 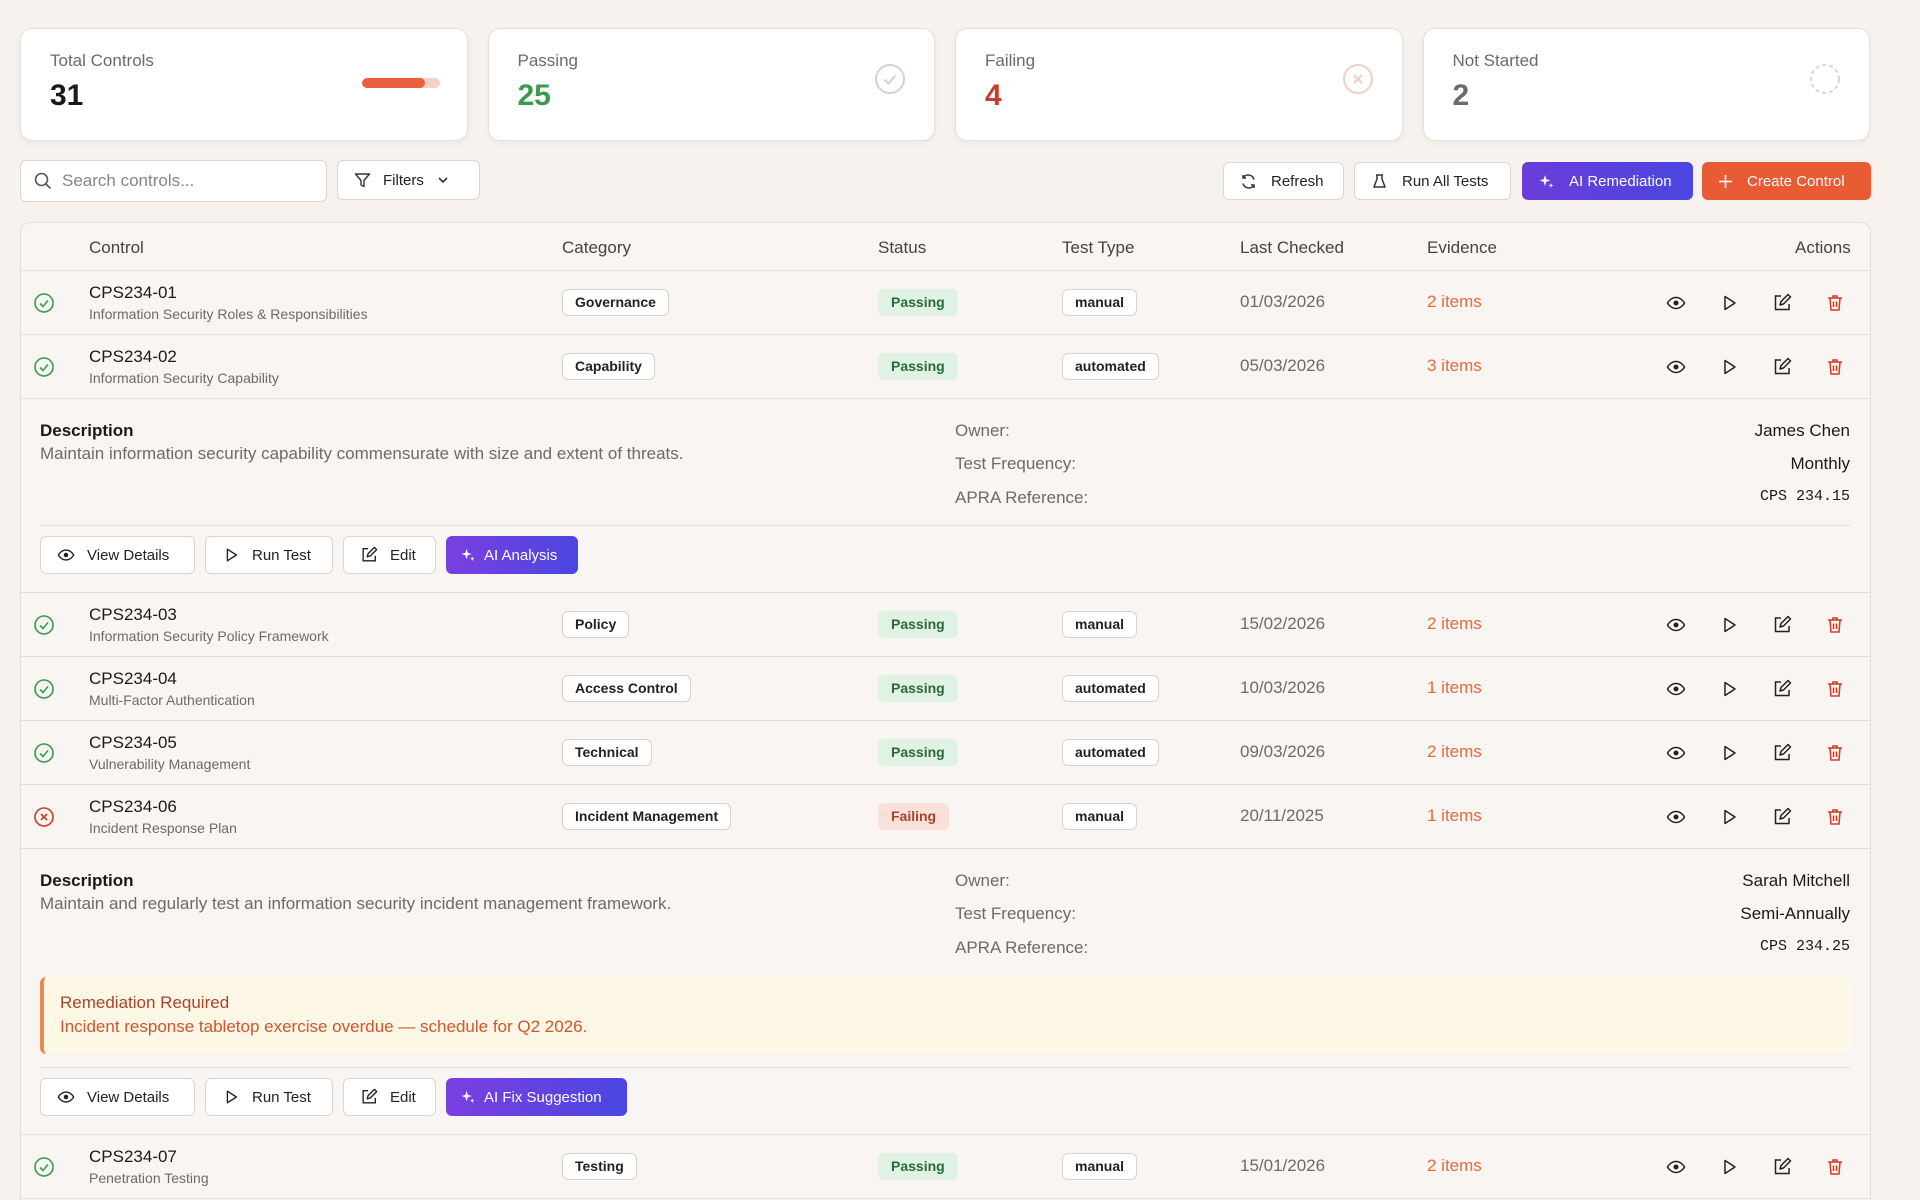 What do you see at coordinates (596, 247) in the screenshot?
I see `header-category: Category` at bounding box center [596, 247].